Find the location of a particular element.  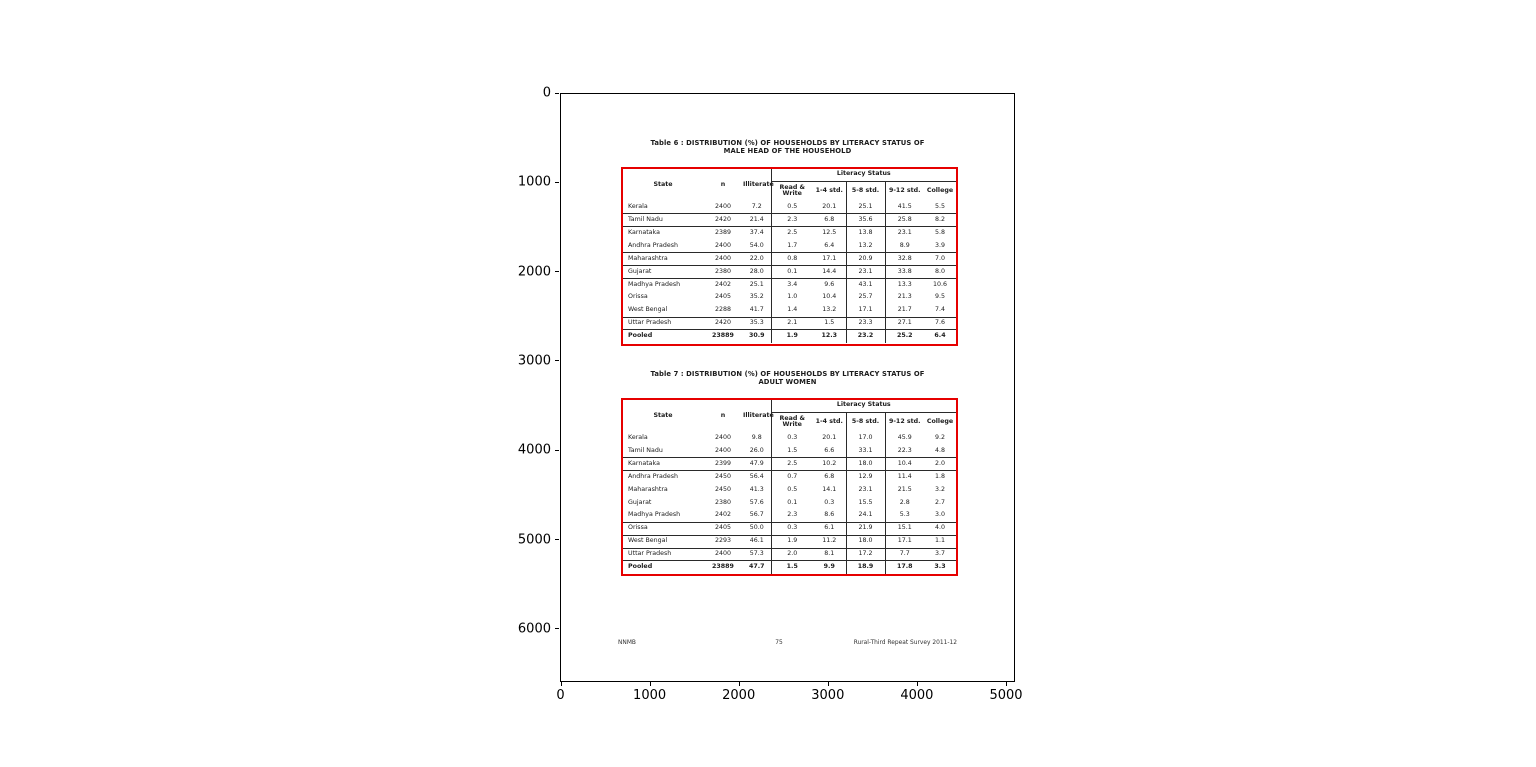

state-cell: Tamil Nadu is located at coordinates (663, 220).